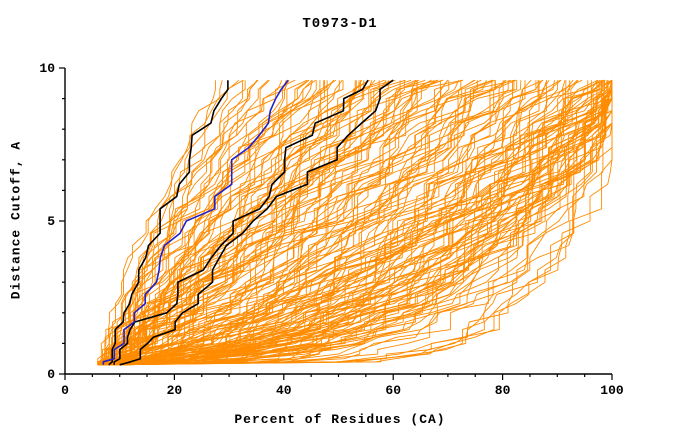 This screenshot has width=680, height=440. Describe the element at coordinates (47, 68) in the screenshot. I see `tick-label: 10` at that location.